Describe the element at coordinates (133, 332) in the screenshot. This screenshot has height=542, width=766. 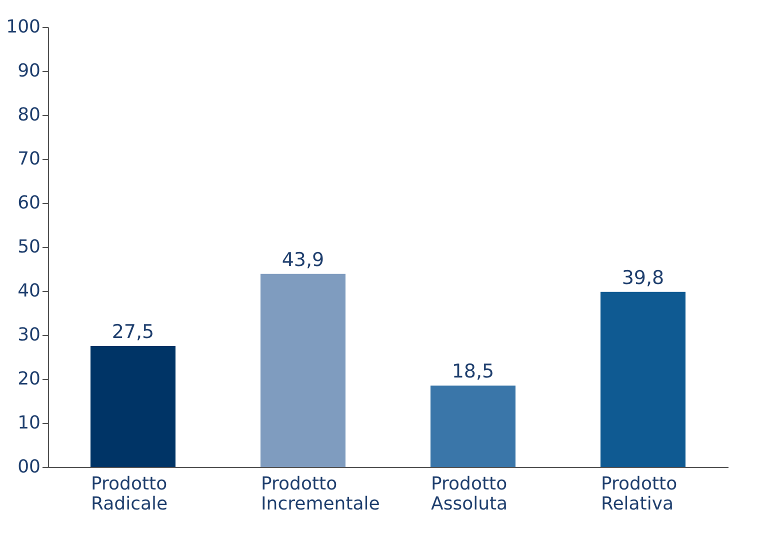
I see `data-label: 27,5` at that location.